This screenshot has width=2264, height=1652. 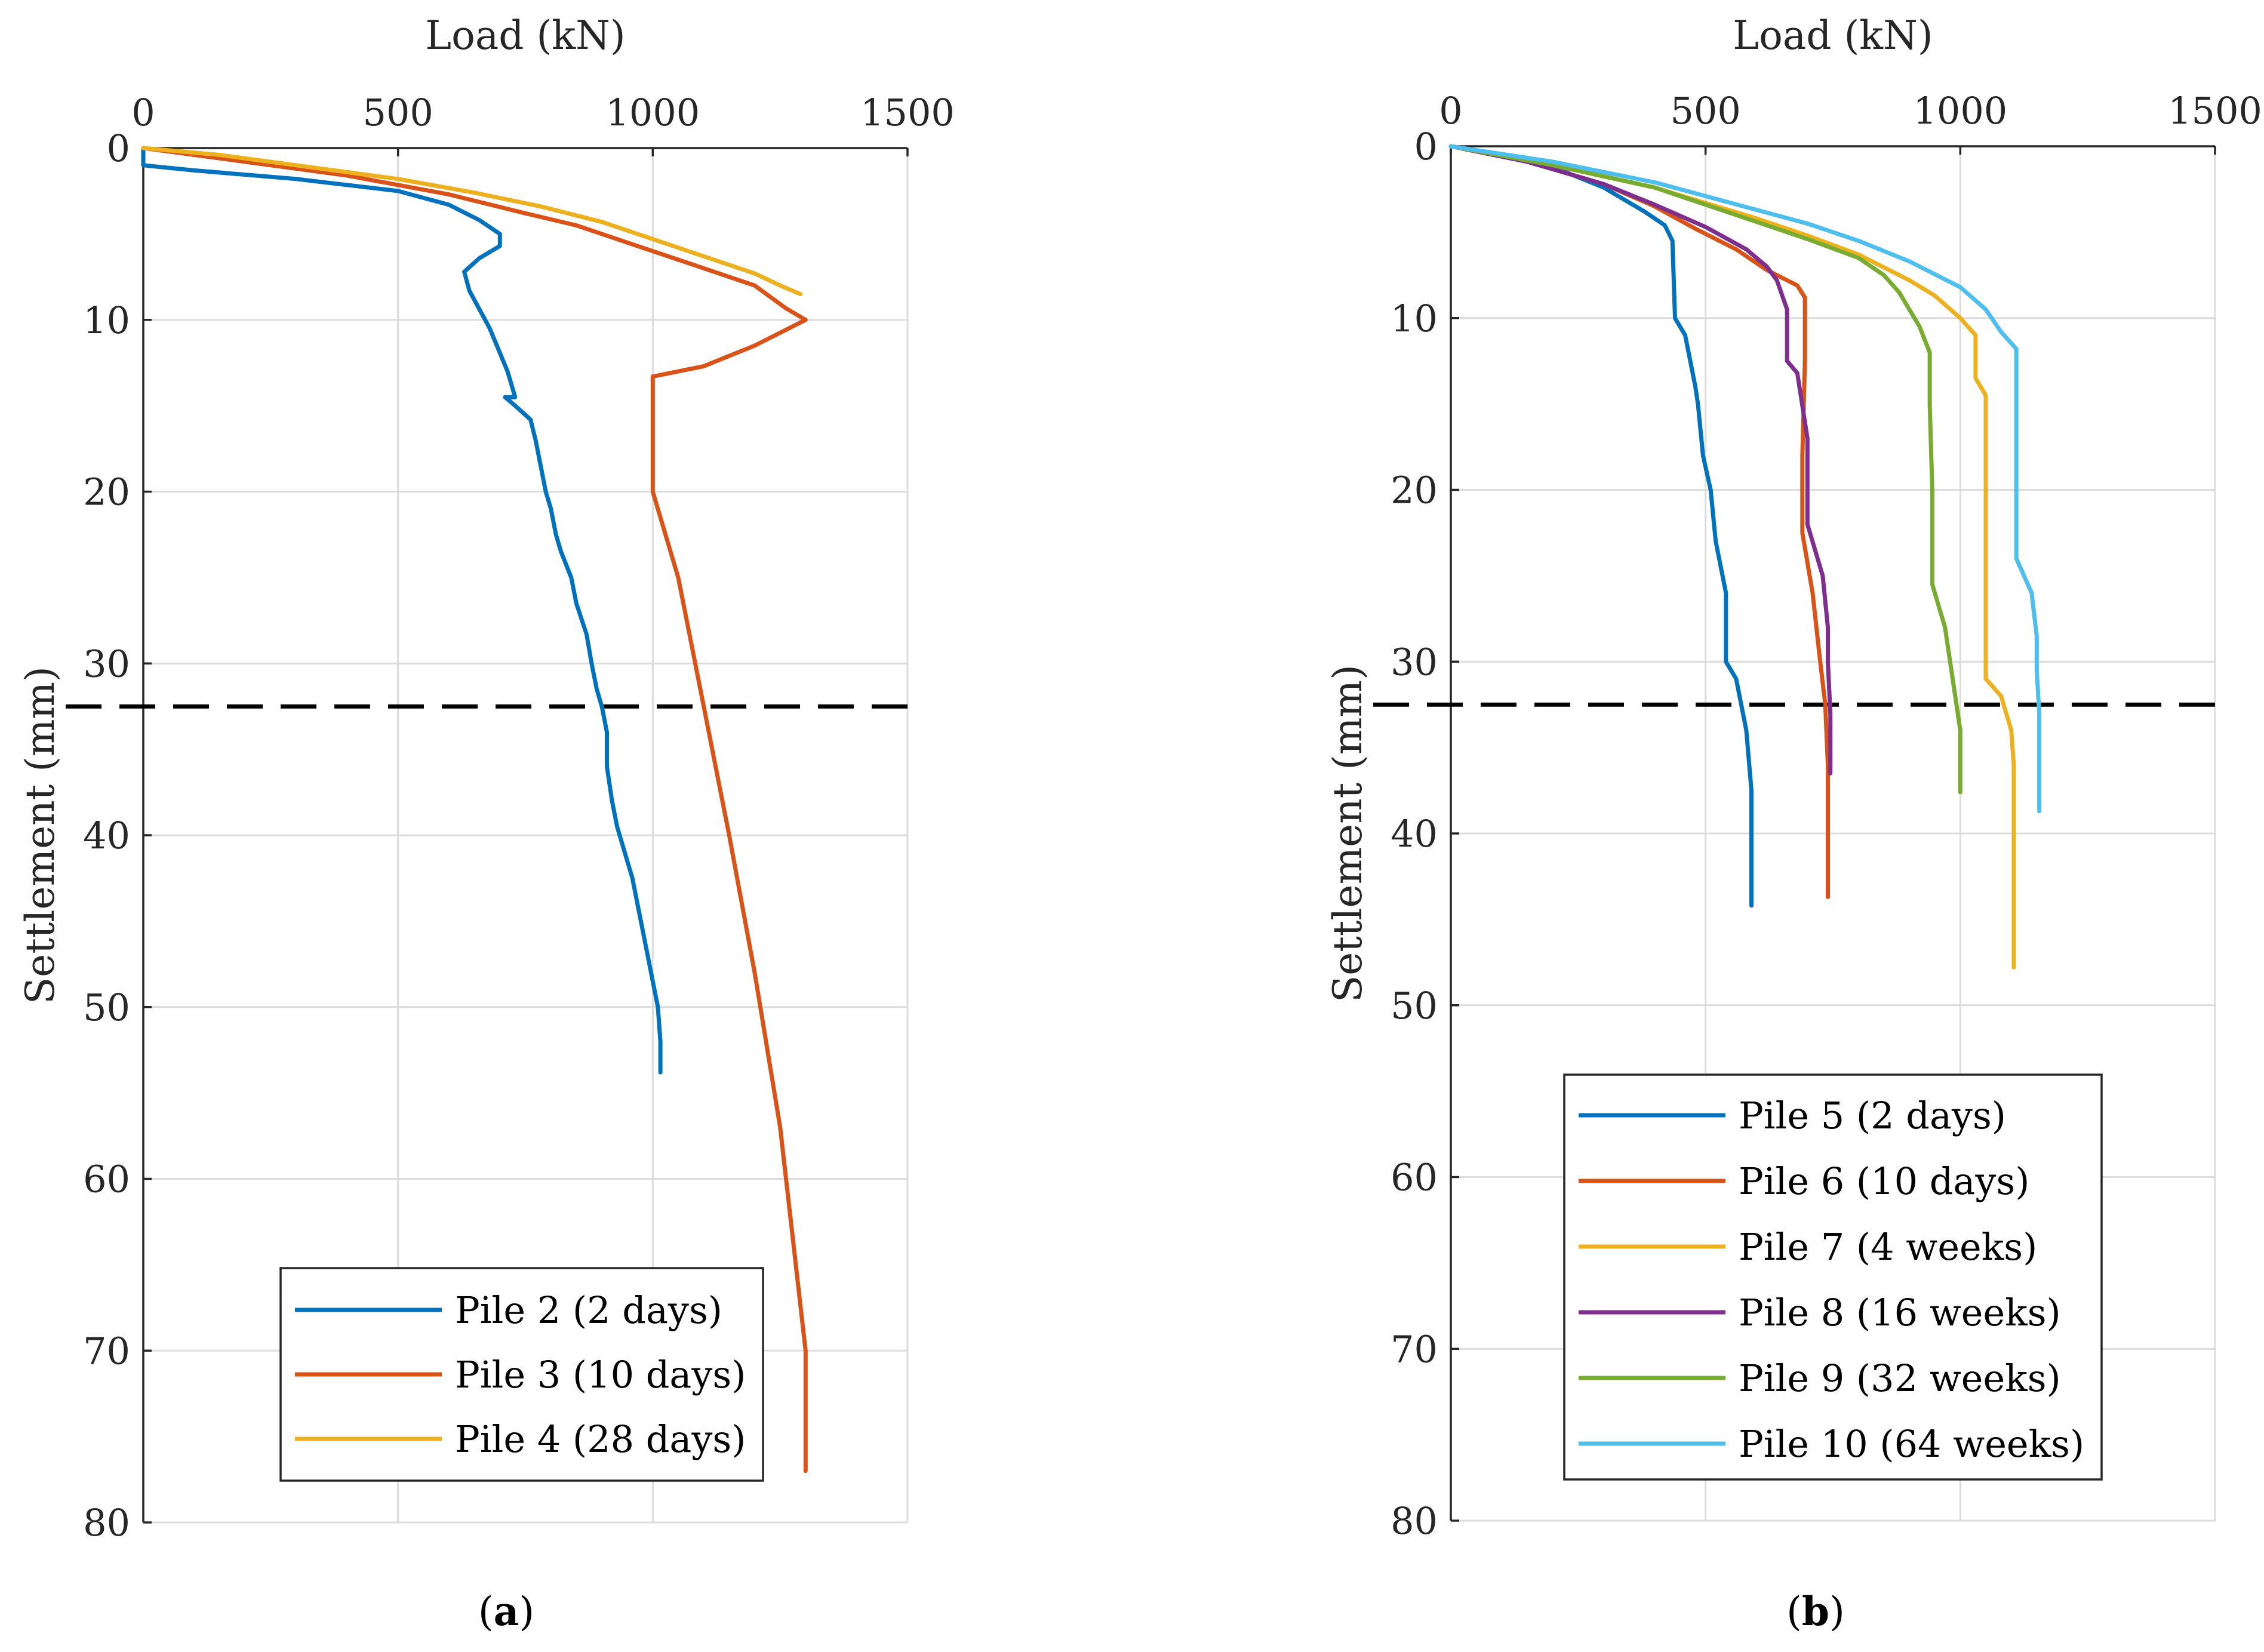 I want to click on legend-box, so click(x=1833, y=1277).